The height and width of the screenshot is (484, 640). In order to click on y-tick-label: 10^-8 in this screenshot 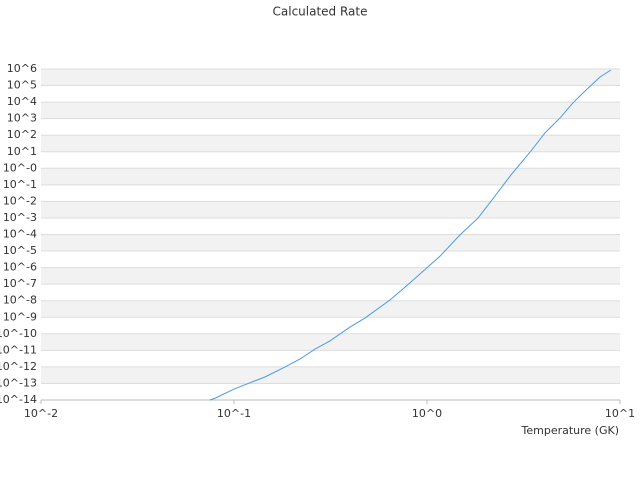, I will do `click(20, 300)`.